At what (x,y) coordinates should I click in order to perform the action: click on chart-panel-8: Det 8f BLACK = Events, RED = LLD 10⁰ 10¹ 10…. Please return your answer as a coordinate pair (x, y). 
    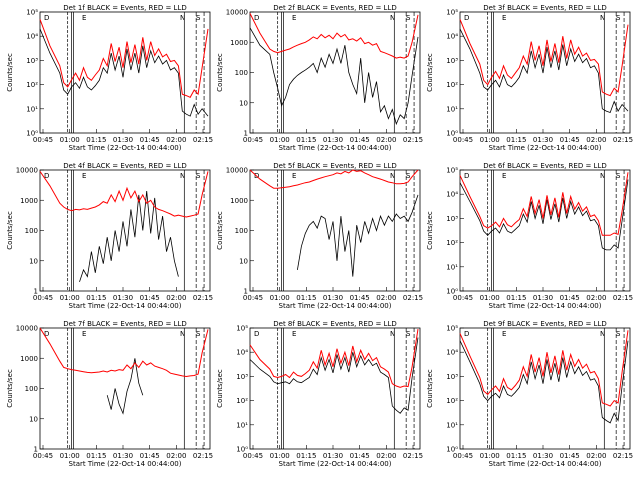
    Looking at the image, I should click on (319, 394).